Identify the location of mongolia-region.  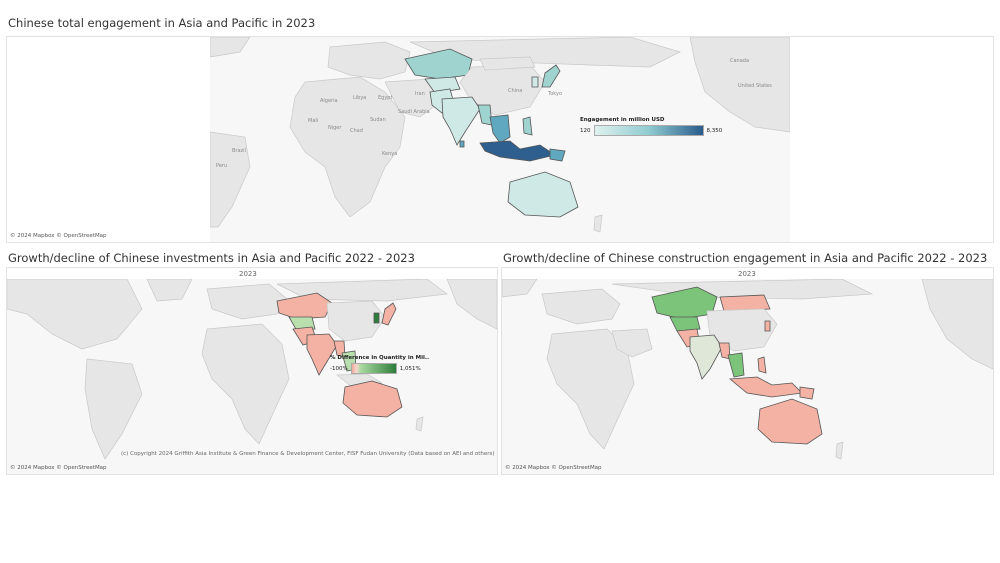
(507, 63).